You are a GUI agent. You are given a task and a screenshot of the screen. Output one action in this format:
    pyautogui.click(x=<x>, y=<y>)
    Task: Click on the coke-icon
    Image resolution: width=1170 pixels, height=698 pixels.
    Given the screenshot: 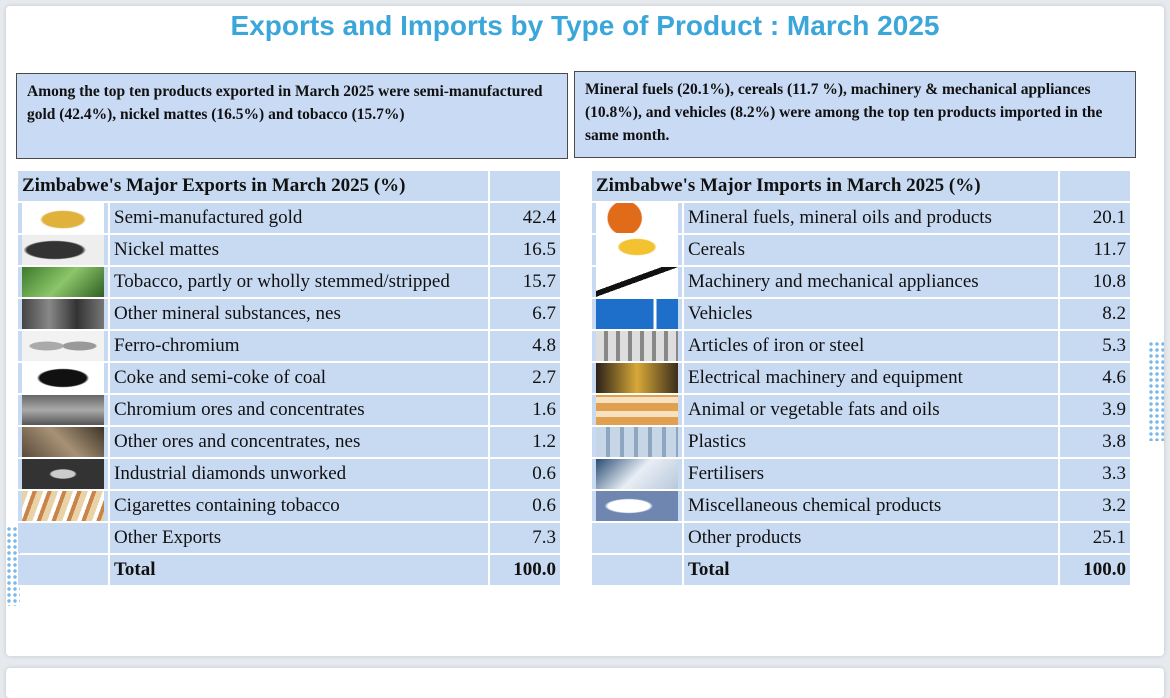 What is the action you would take?
    pyautogui.click(x=63, y=378)
    